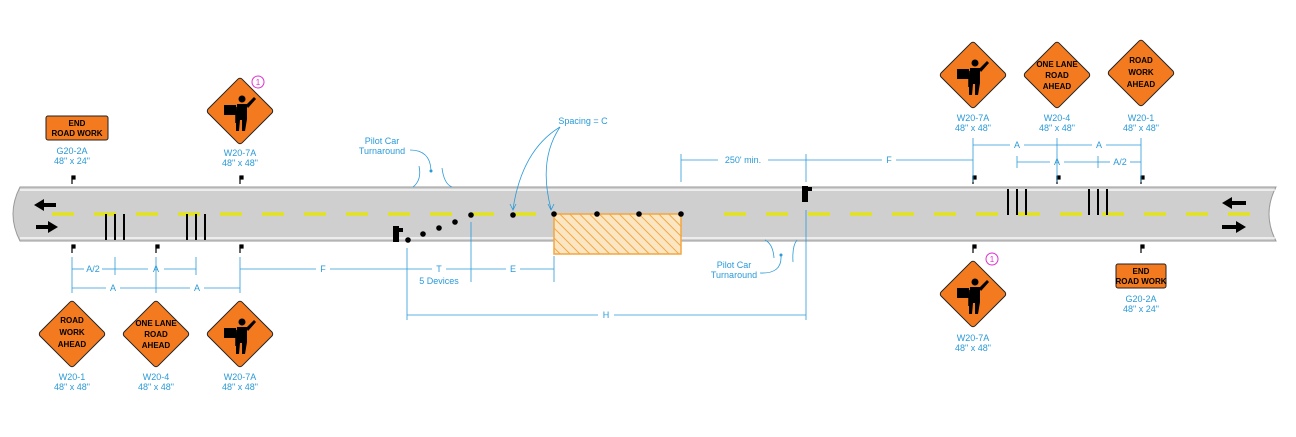 The height and width of the screenshot is (437, 1296). What do you see at coordinates (544, 227) in the screenshot?
I see `channelizing-devices` at bounding box center [544, 227].